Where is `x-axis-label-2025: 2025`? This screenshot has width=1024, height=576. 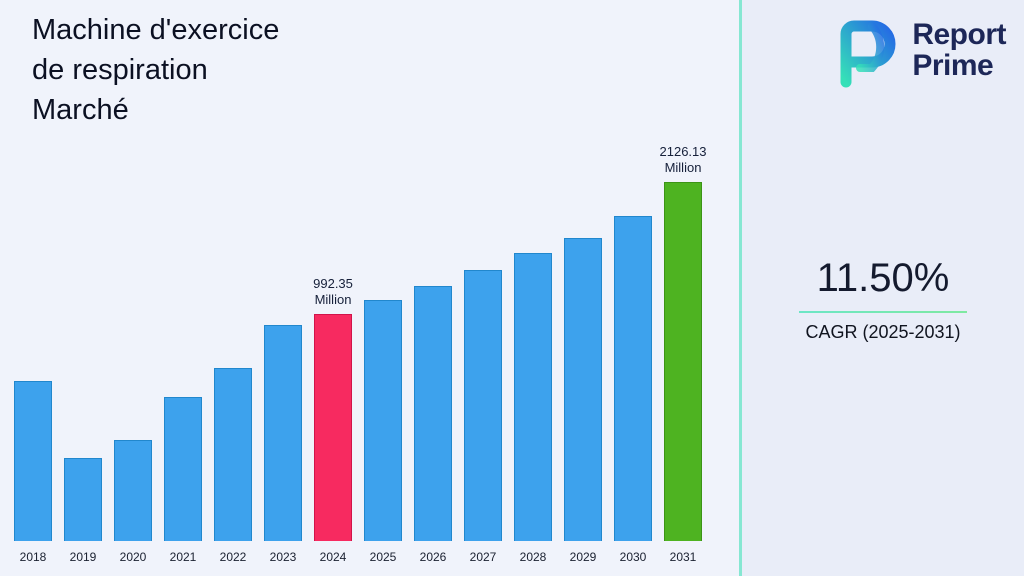
x-axis-label-2025: 2025 is located at coordinates (383, 557).